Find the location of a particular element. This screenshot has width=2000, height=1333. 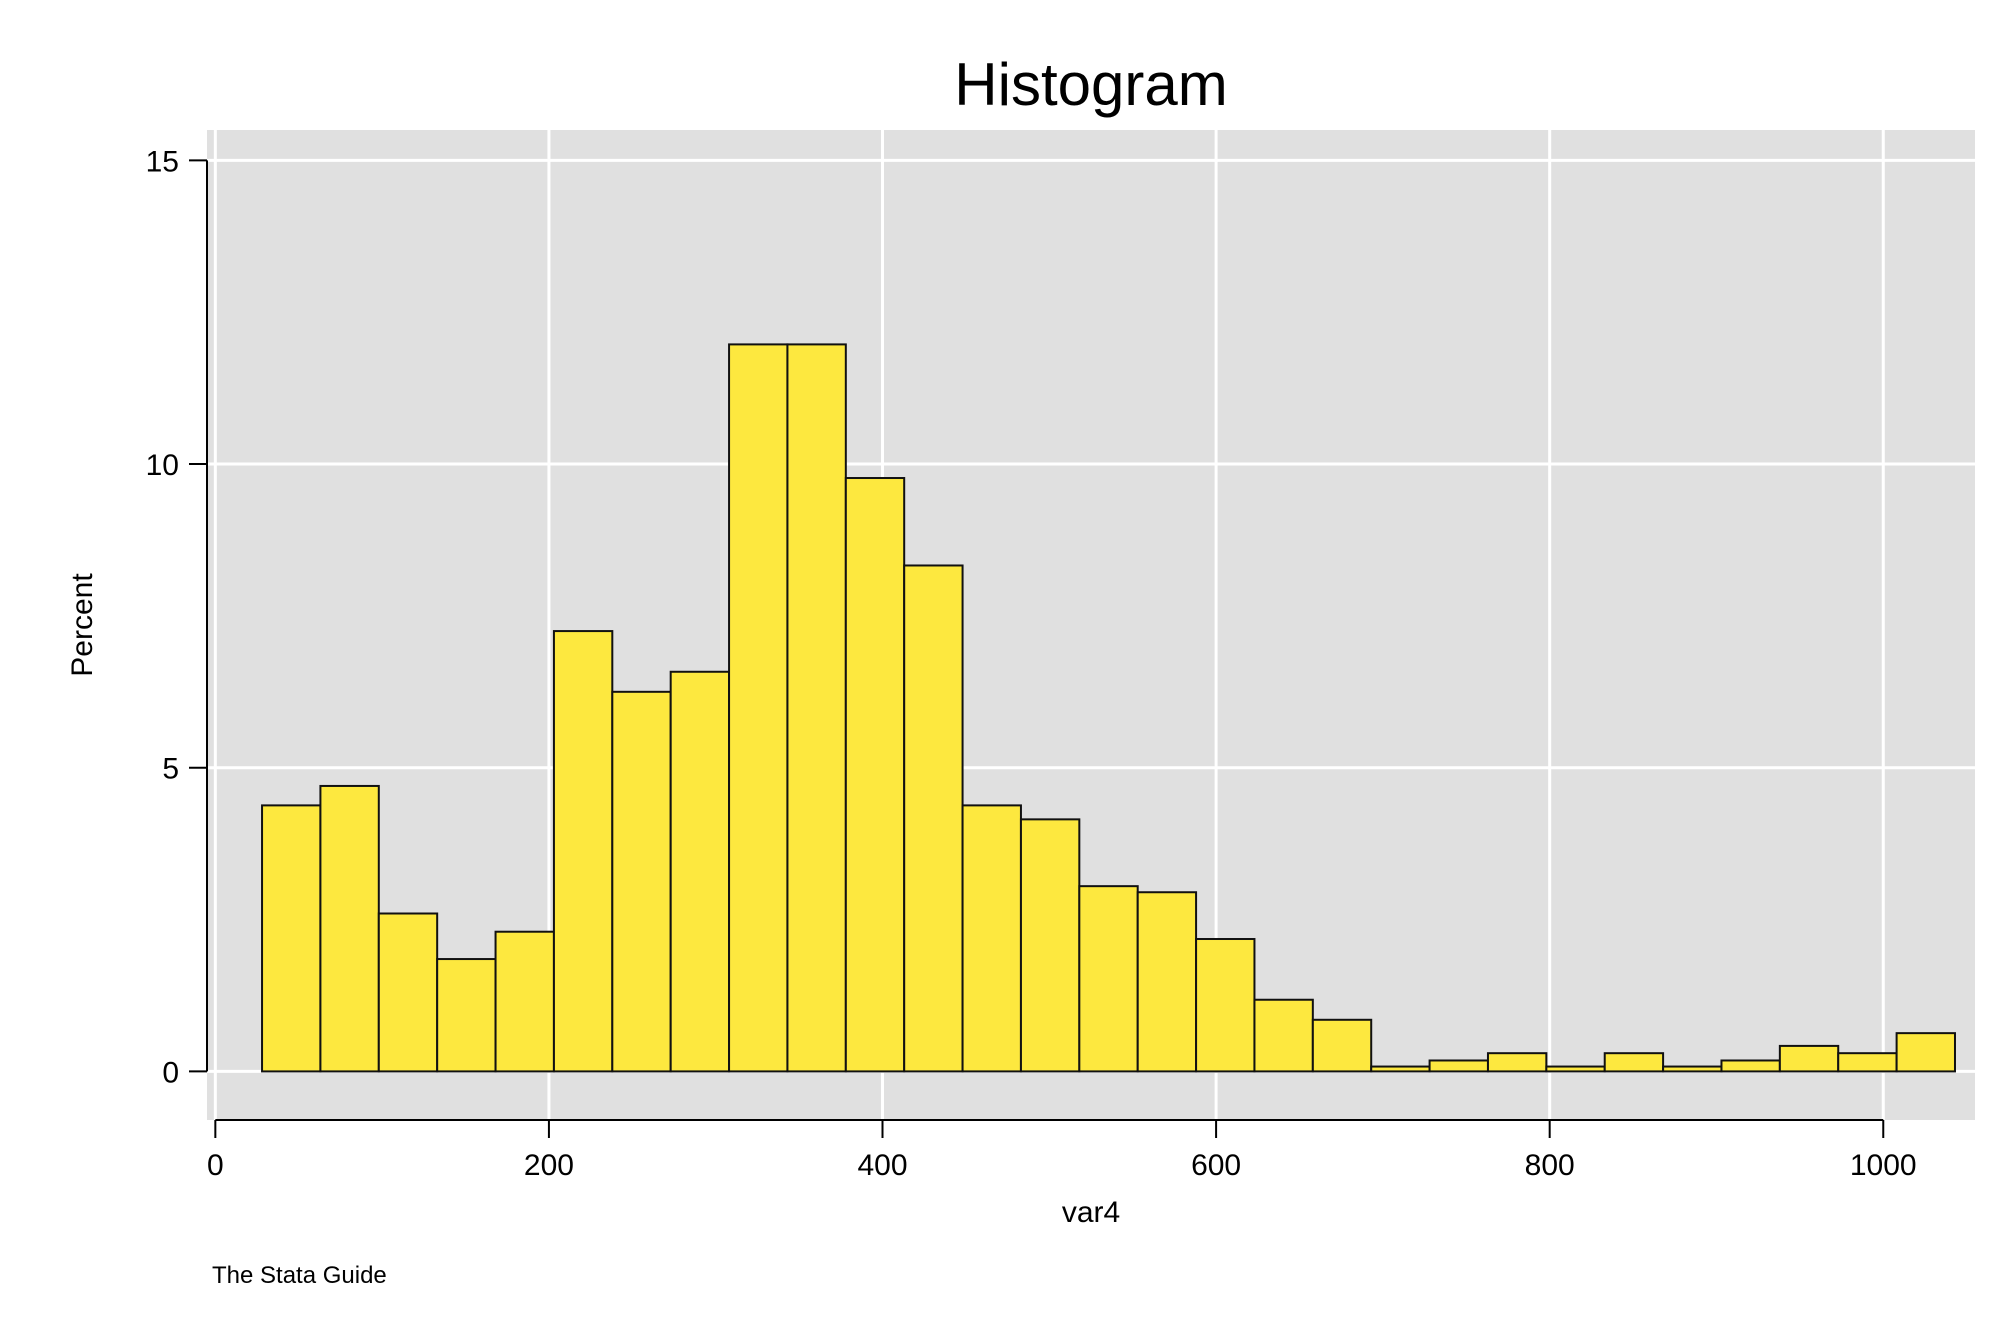

x-tick-label: 400 is located at coordinates (882, 1165).